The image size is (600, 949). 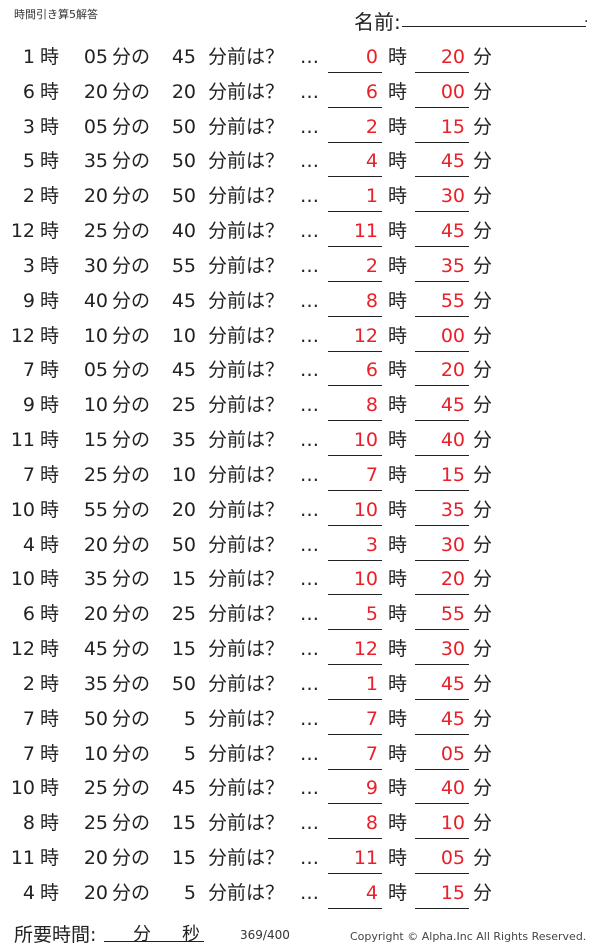 I want to click on answer-hour: 0, so click(x=371, y=57).